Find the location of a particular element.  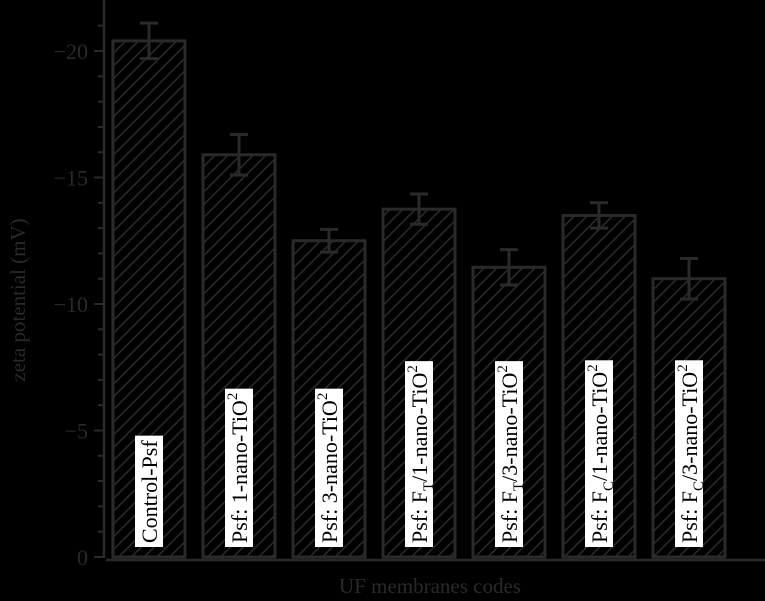

bar: Psf: FT/3-nano-TiO2 is located at coordinates (509, 403).